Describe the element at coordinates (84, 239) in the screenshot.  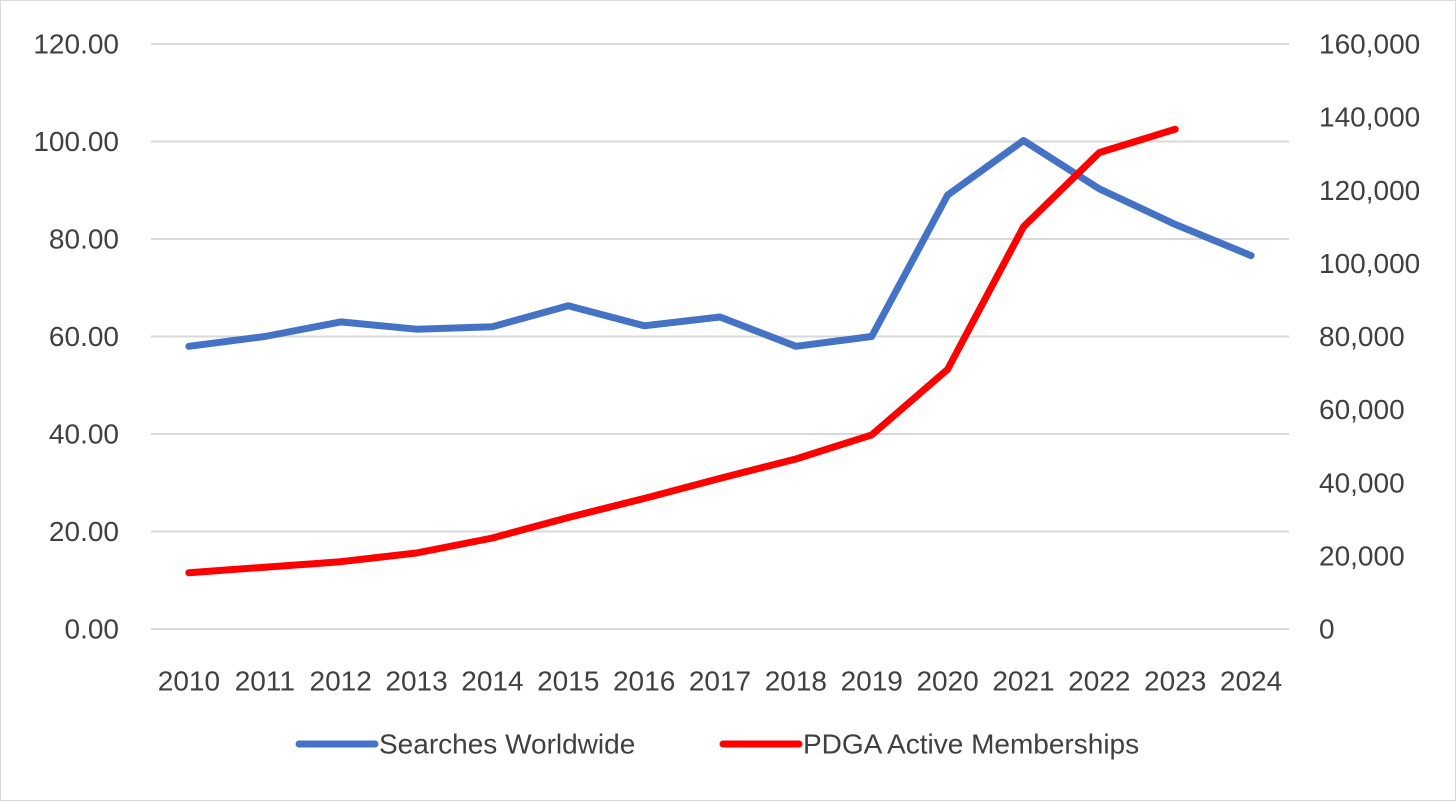
I see `y-left-tick-label: 80.00` at that location.